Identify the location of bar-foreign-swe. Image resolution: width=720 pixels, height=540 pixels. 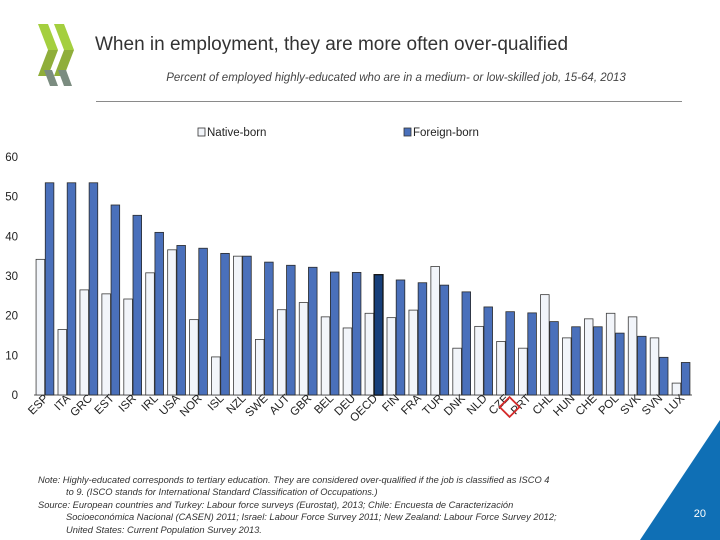
(269, 328).